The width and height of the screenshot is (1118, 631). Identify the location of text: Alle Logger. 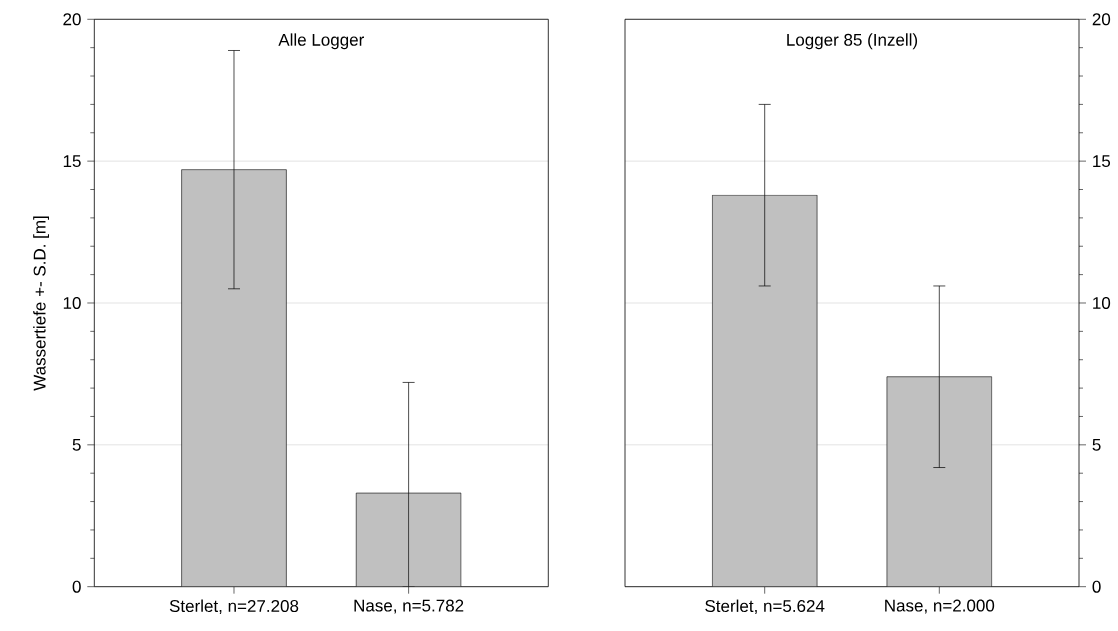
(321, 41).